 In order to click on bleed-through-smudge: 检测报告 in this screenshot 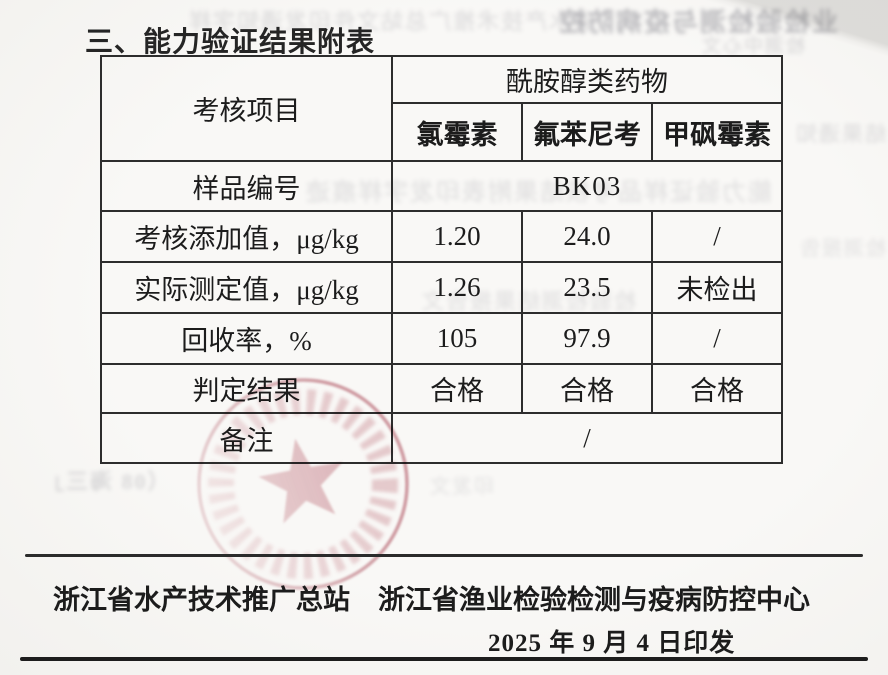, I will do `click(842, 249)`.